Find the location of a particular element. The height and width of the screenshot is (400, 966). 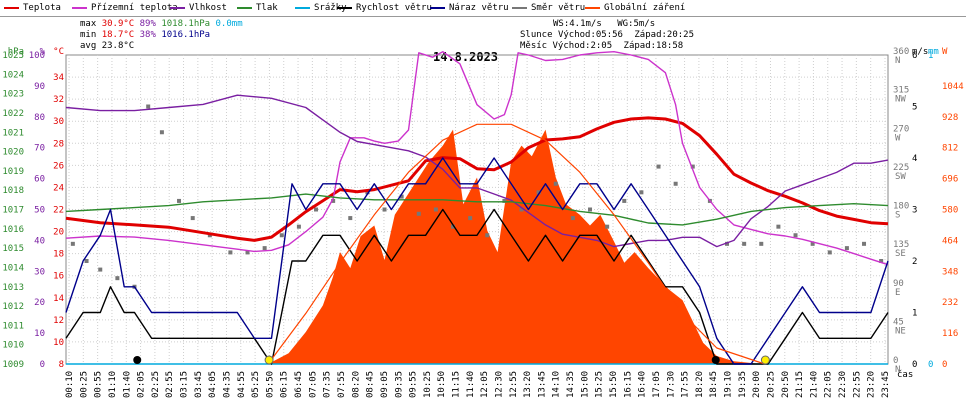

x-tick-label: 22:05 is located at coordinates (829, 384).